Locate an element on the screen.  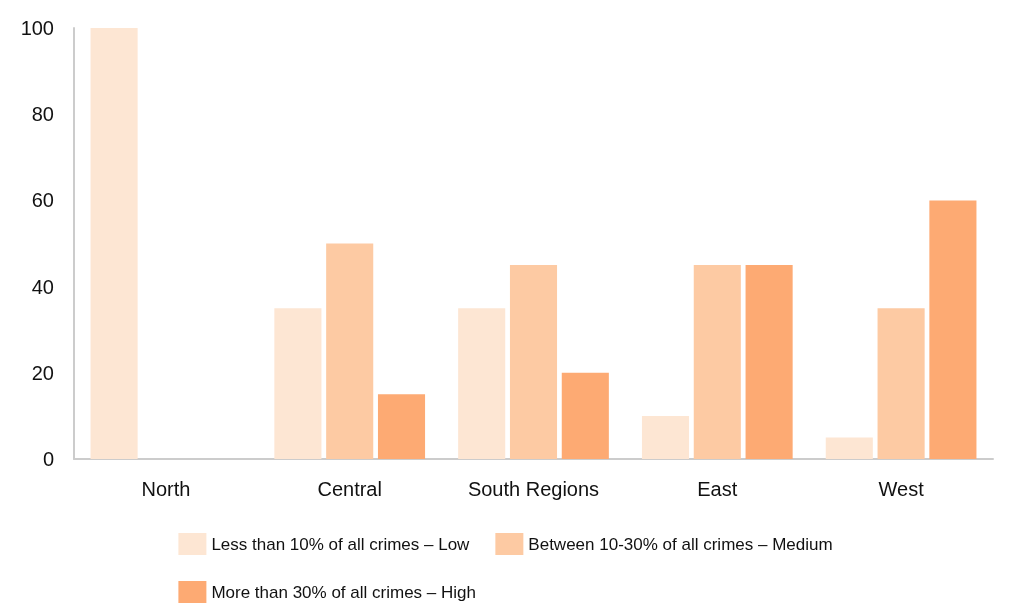
y-tick-label: 80 is located at coordinates (42, 114).